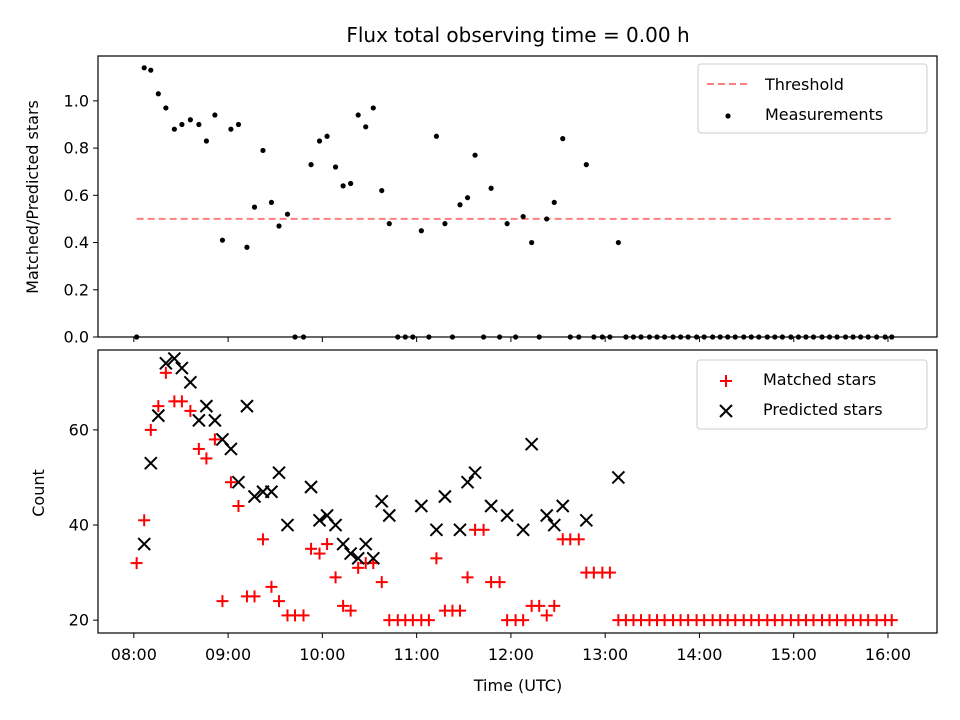 The image size is (960, 720). I want to click on bottom-ytick-label: 40, so click(79, 525).